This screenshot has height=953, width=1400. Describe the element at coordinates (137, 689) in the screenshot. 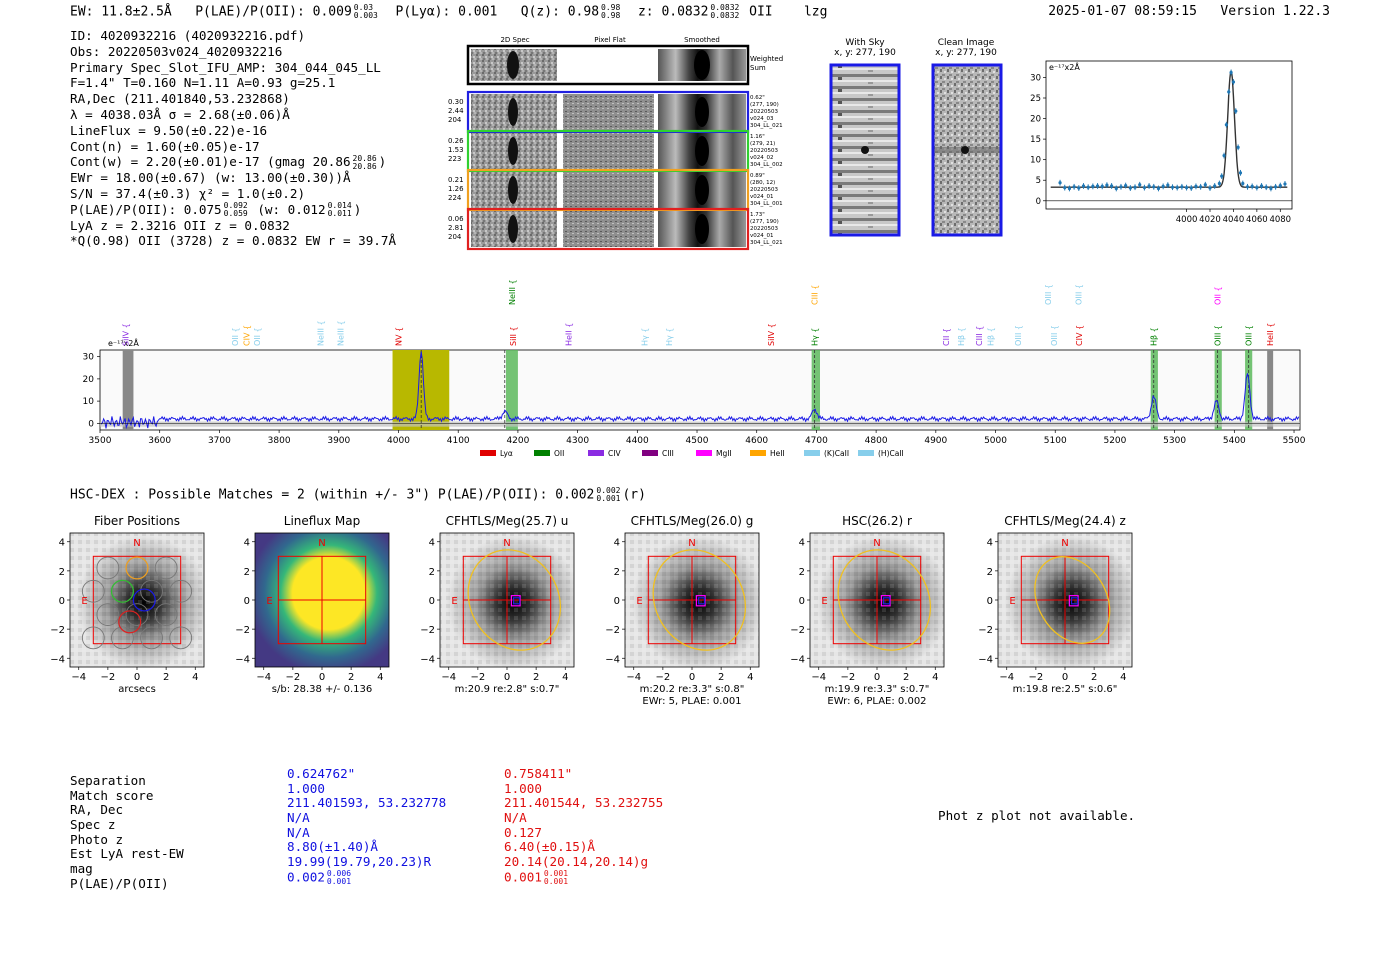

I see `panel-caption: arcsecs` at that location.